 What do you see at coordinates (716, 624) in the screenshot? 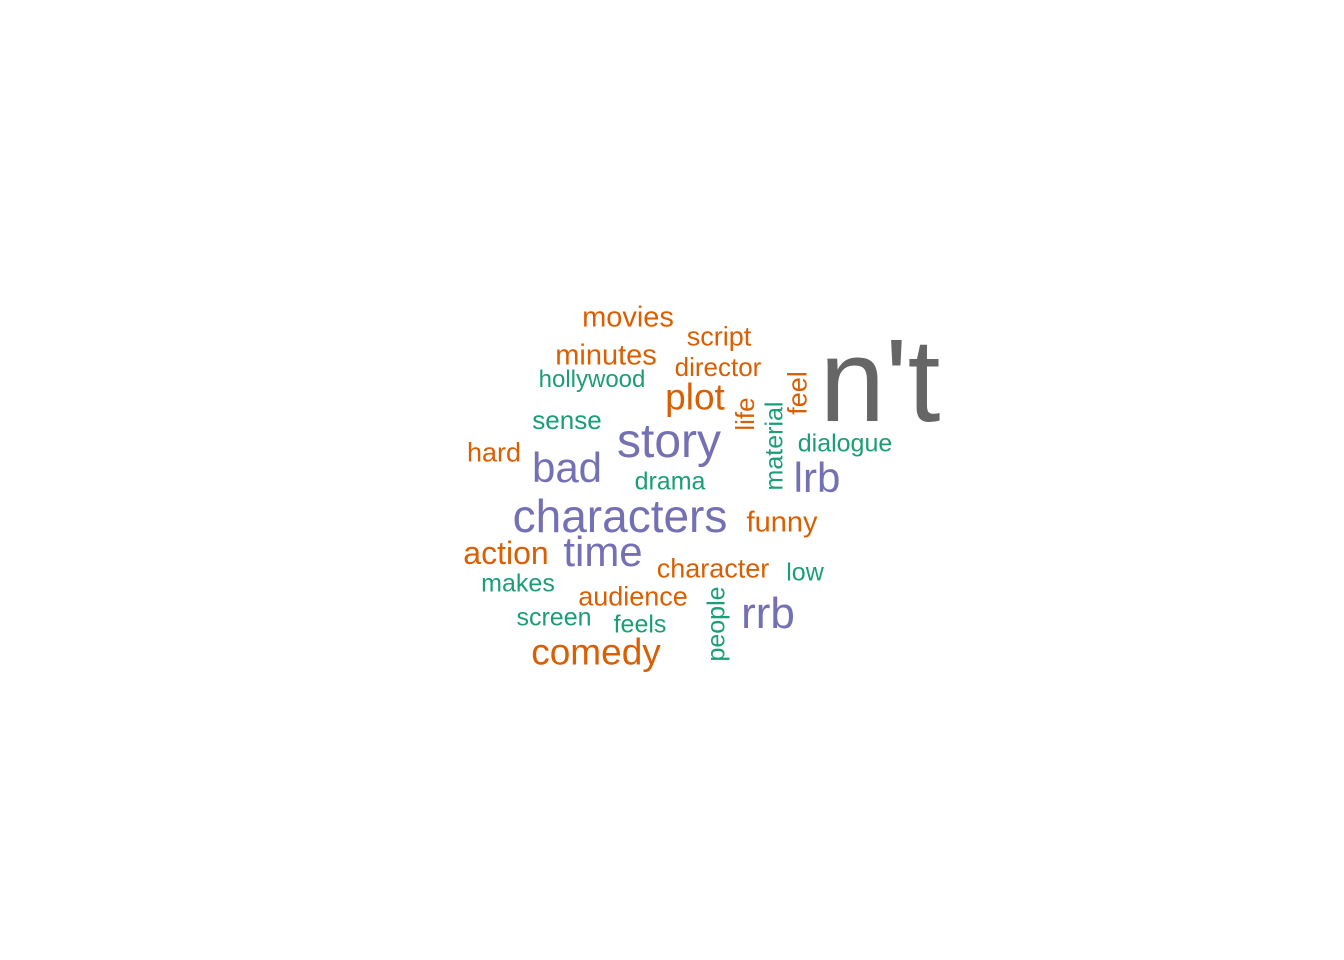
I see `word-people: people` at bounding box center [716, 624].